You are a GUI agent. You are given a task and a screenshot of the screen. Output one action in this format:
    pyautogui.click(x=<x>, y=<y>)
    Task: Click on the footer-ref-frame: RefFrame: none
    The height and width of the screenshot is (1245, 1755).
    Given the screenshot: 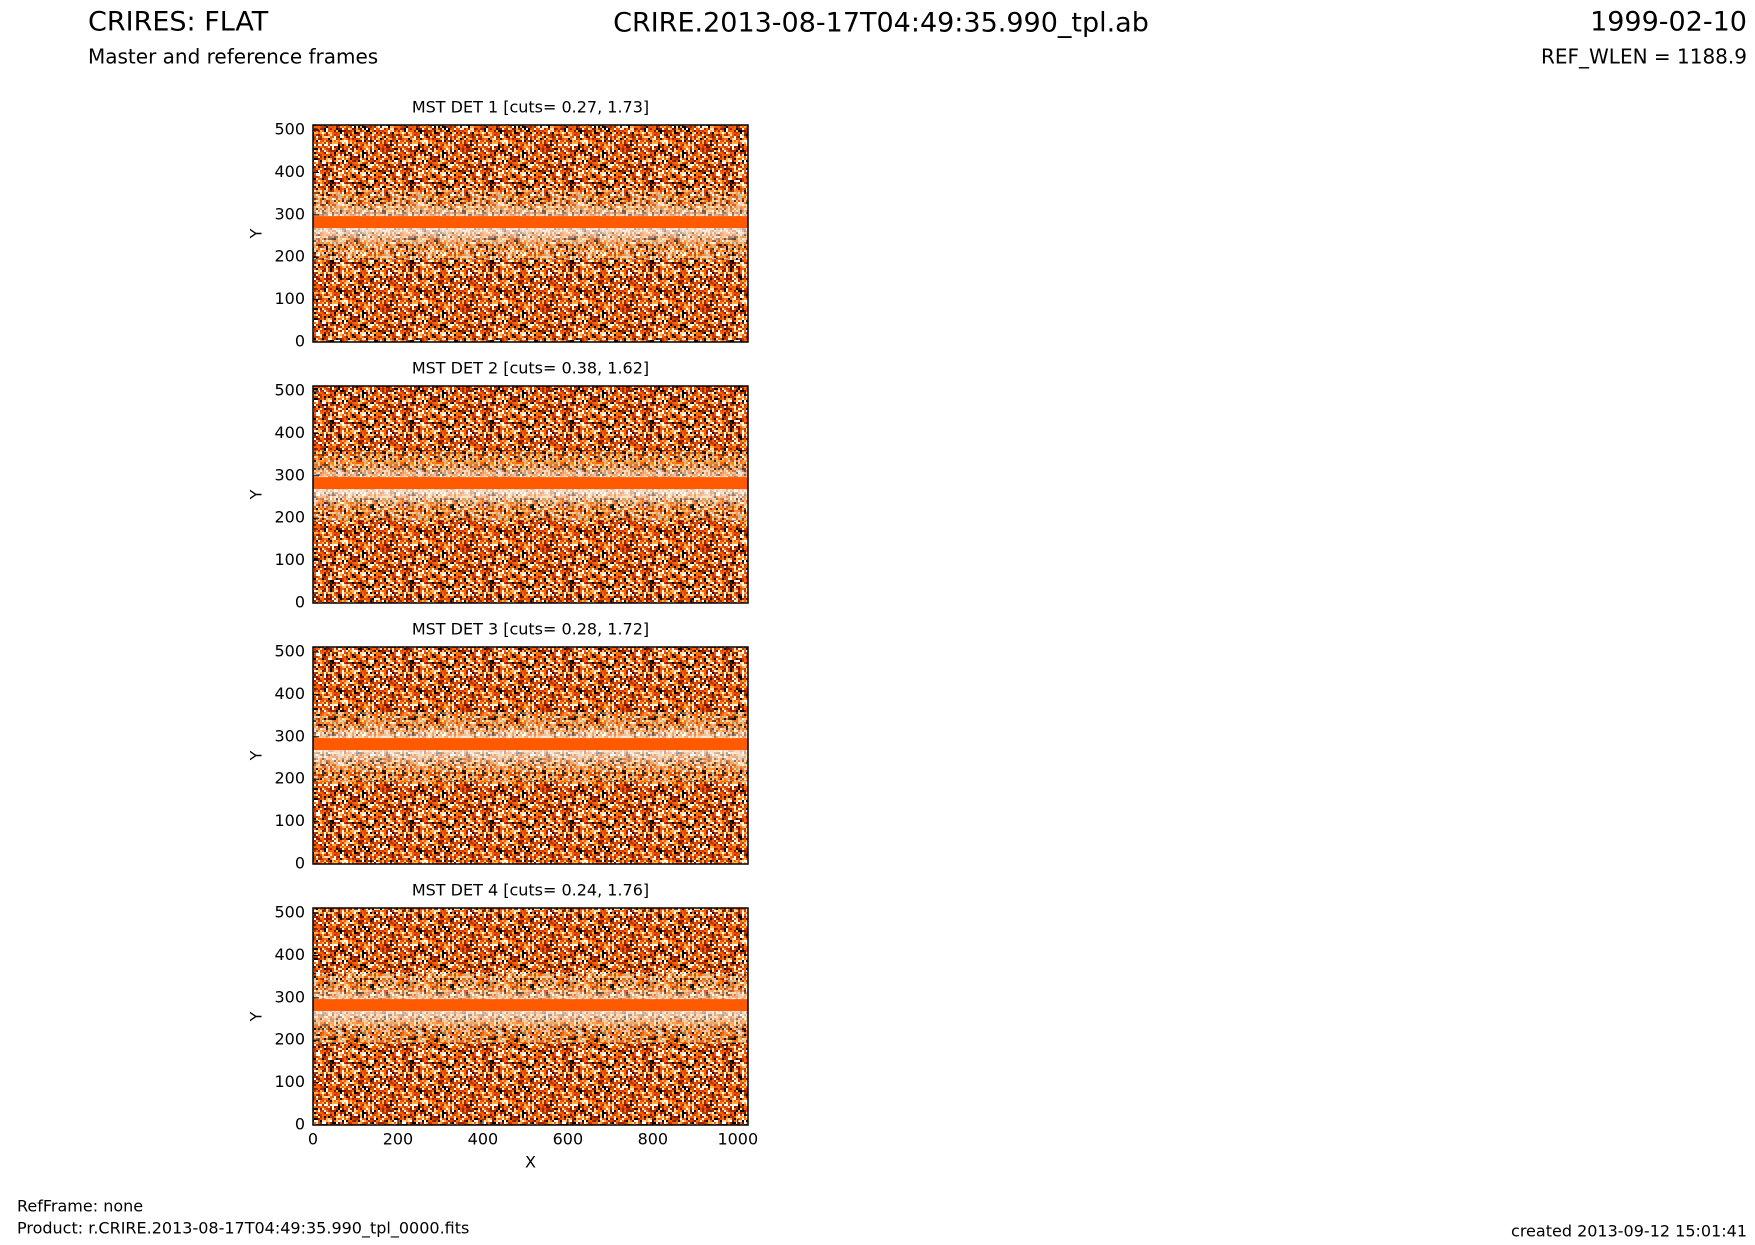 What is the action you would take?
    pyautogui.click(x=80, y=1206)
    